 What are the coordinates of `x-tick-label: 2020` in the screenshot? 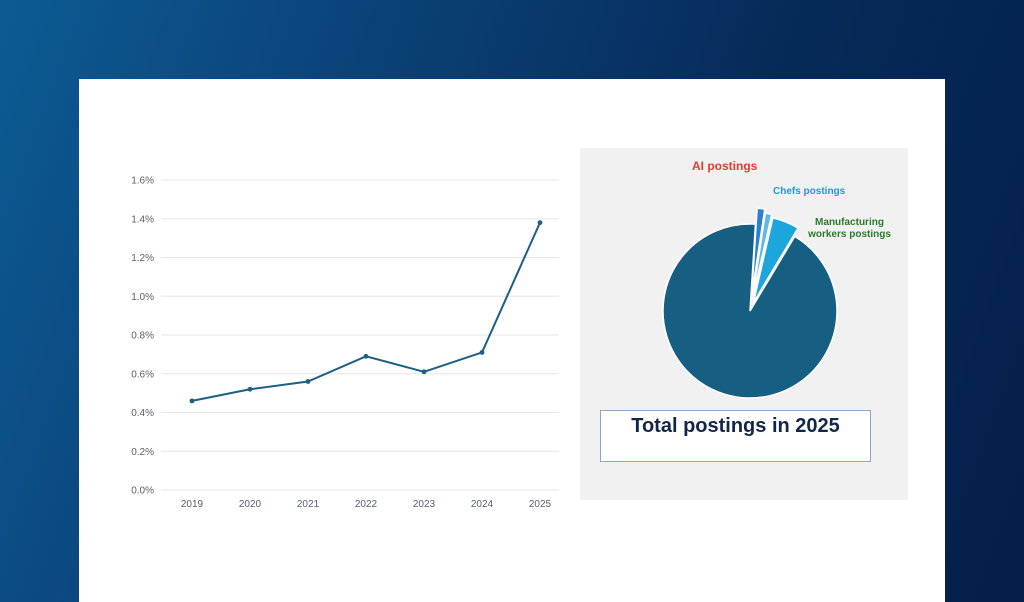 It's located at (250, 504).